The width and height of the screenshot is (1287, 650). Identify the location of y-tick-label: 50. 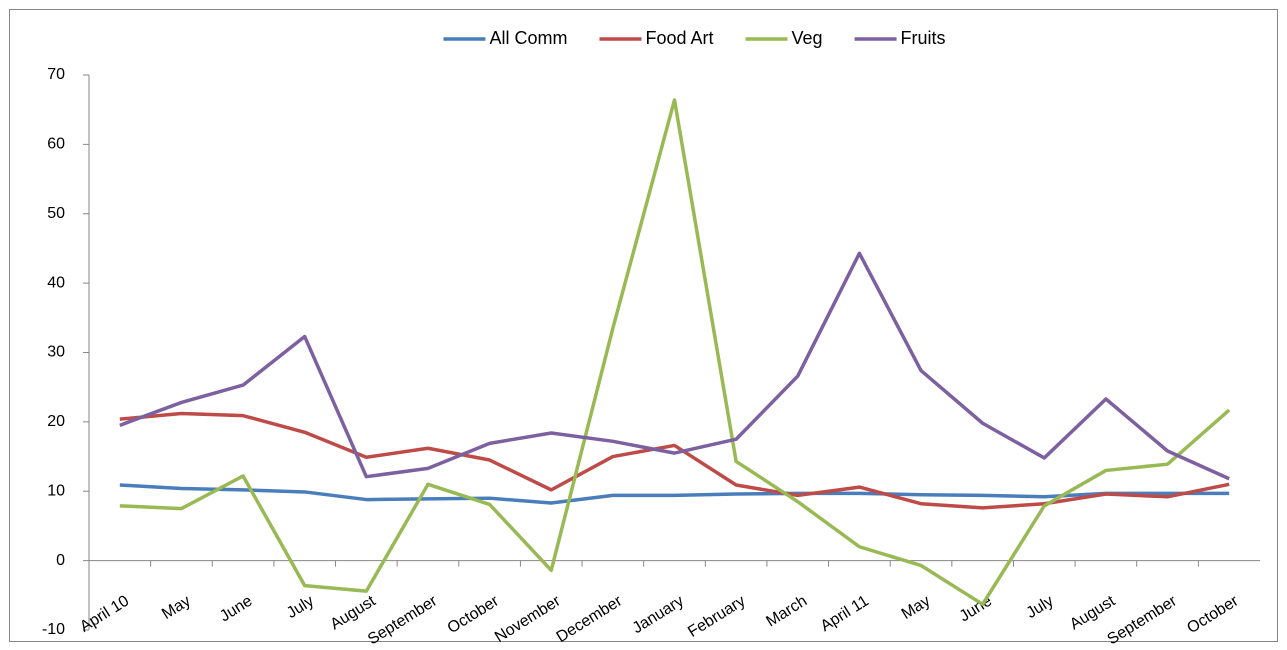
(56, 213).